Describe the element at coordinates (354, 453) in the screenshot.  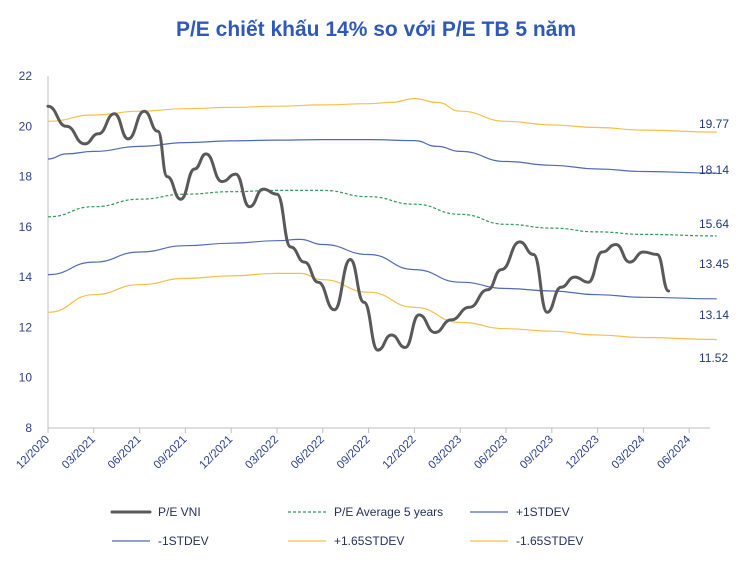
I see `x-tick-label: 09/2022` at that location.